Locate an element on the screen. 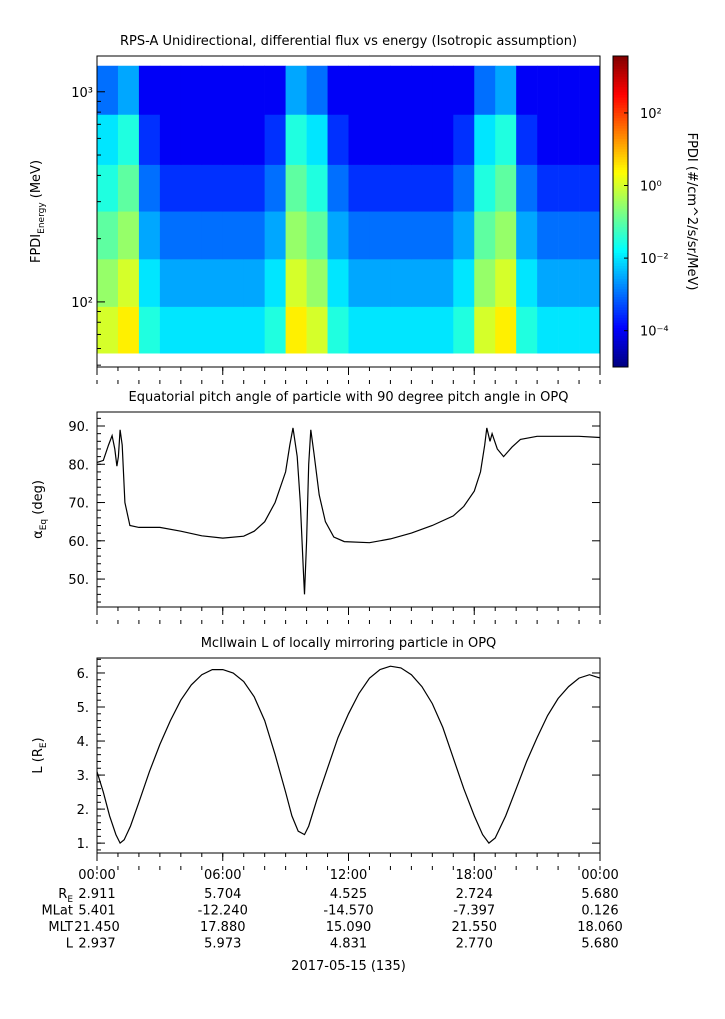  y-label-main: FPDI is located at coordinates (36, 248).